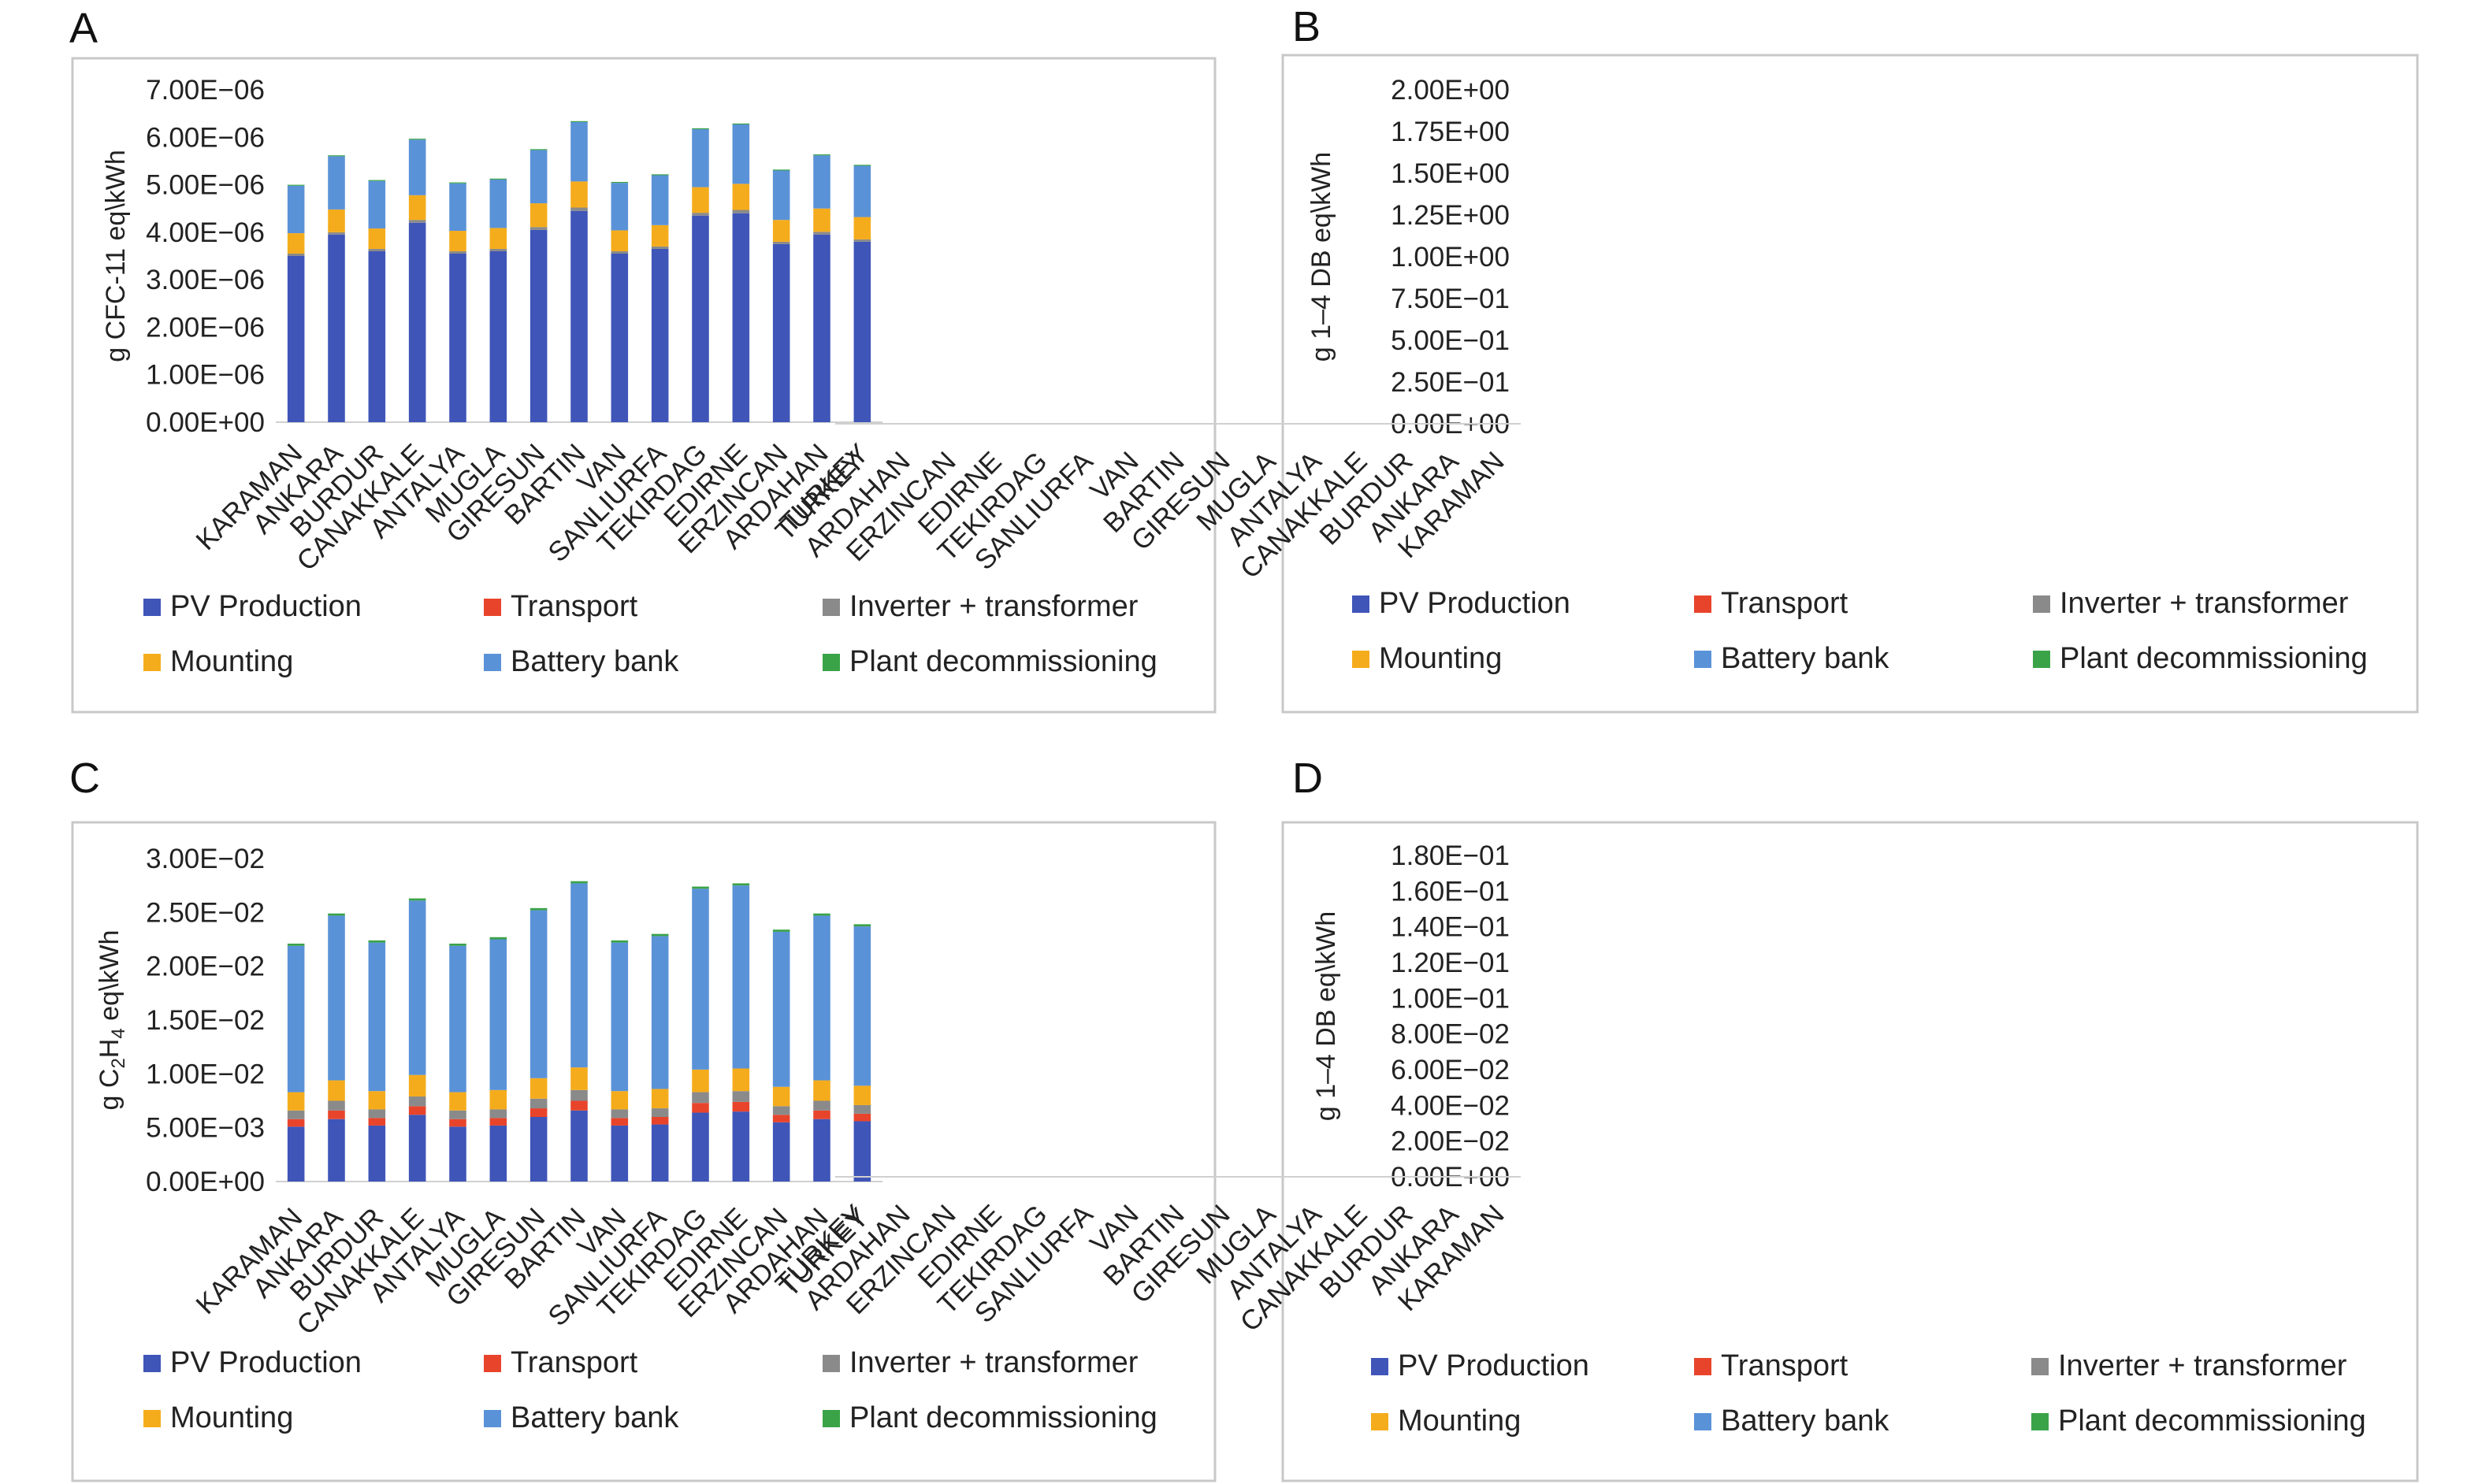  I want to click on legend-label: Inverter + transformer, so click(2204, 603).